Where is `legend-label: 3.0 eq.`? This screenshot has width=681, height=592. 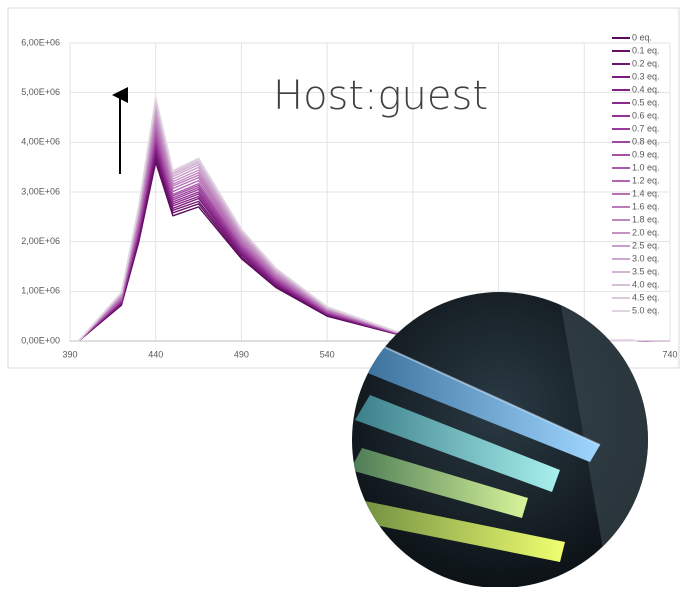
legend-label: 3.0 eq. is located at coordinates (646, 258).